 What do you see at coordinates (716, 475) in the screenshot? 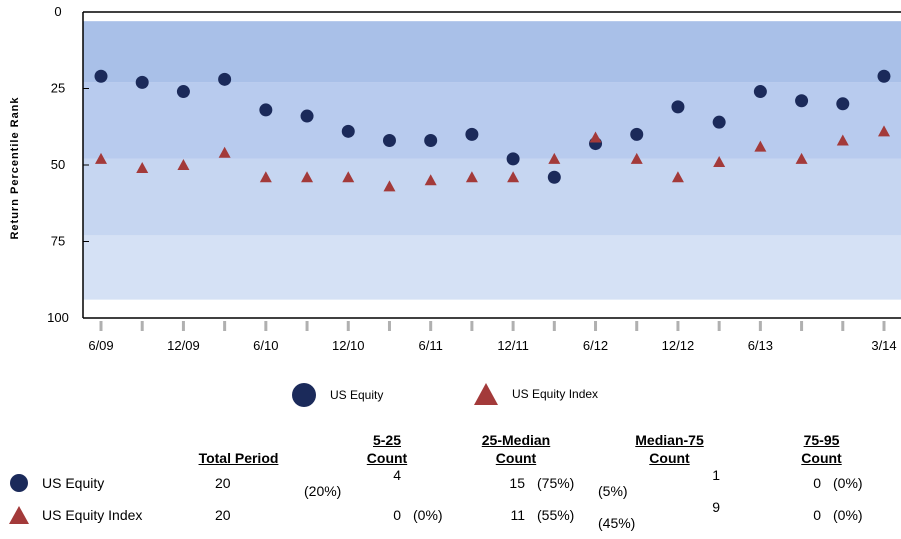
I see `count-cell: 1` at bounding box center [716, 475].